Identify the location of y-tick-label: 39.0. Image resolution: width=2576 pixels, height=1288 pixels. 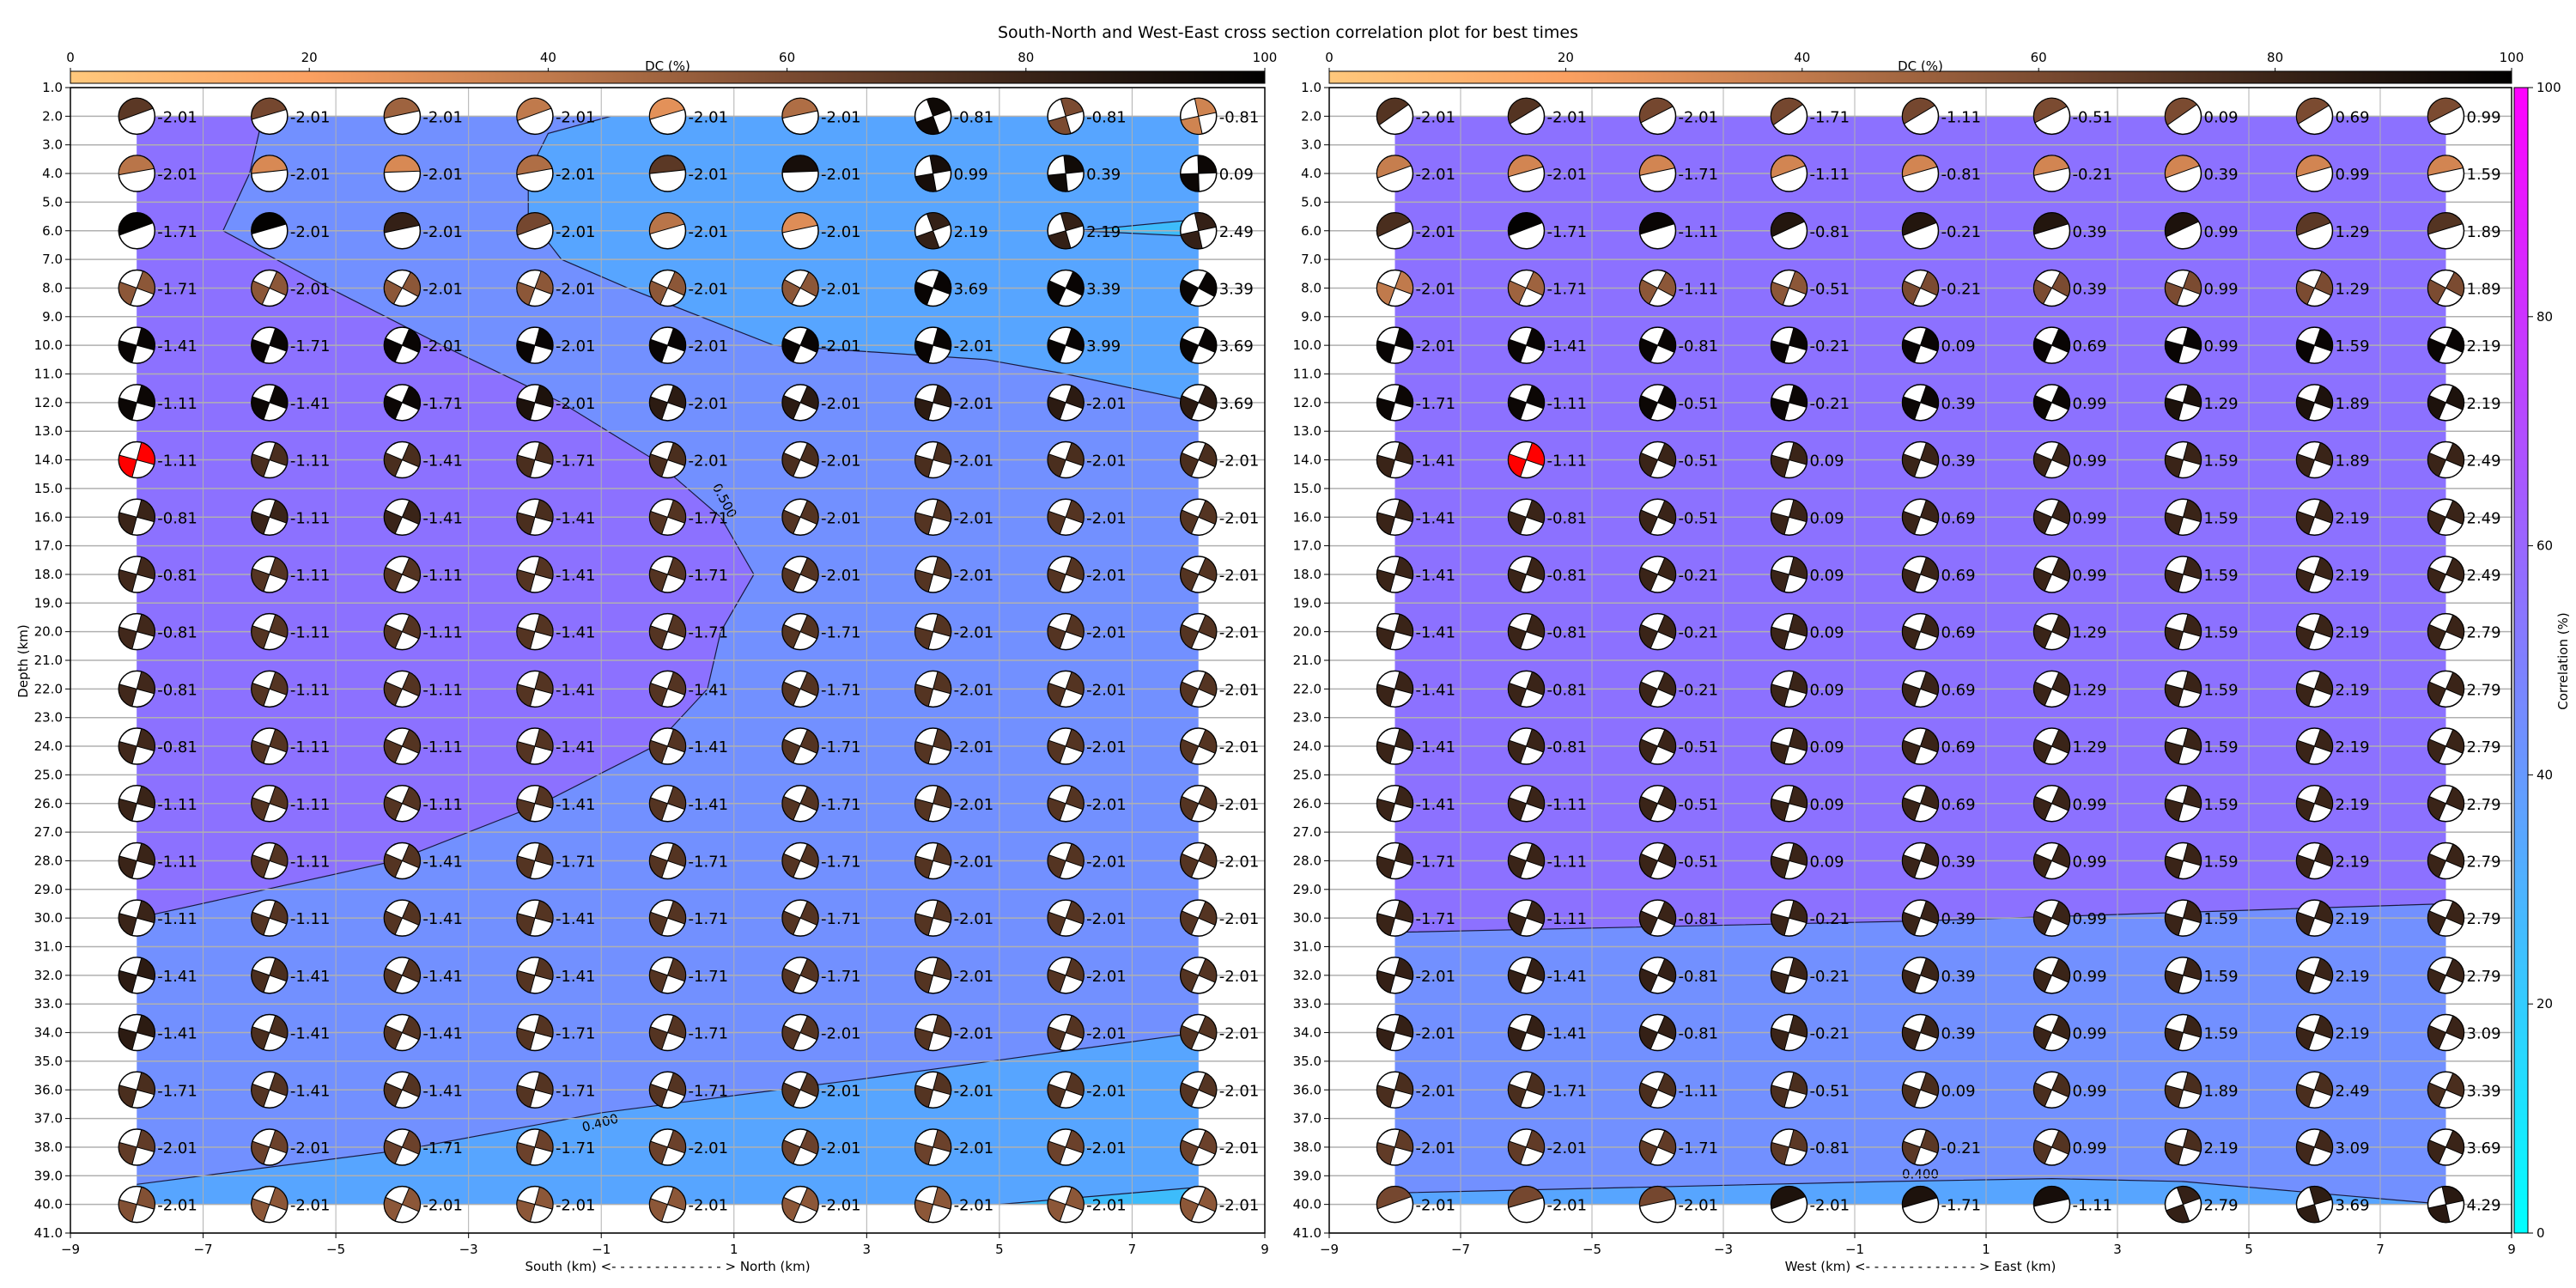
(1307, 1175).